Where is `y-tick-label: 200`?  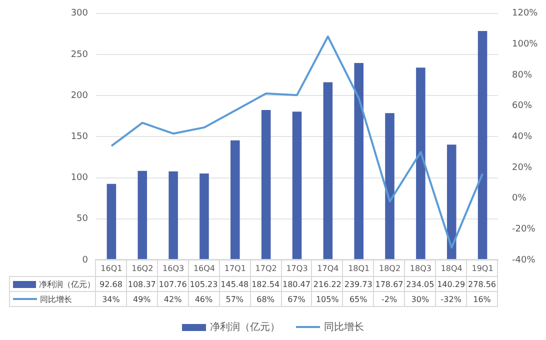 y-tick-label: 200 is located at coordinates (79, 95).